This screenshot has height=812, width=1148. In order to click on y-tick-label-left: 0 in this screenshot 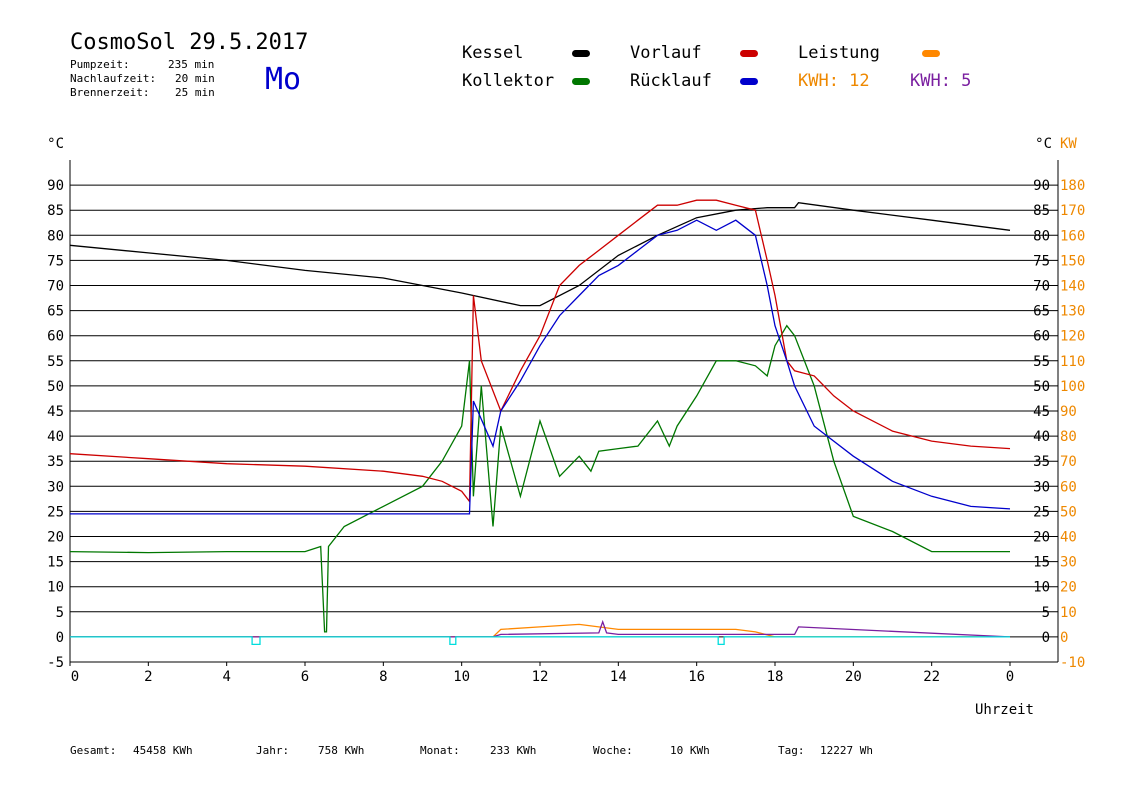, I will do `click(60, 638)`.